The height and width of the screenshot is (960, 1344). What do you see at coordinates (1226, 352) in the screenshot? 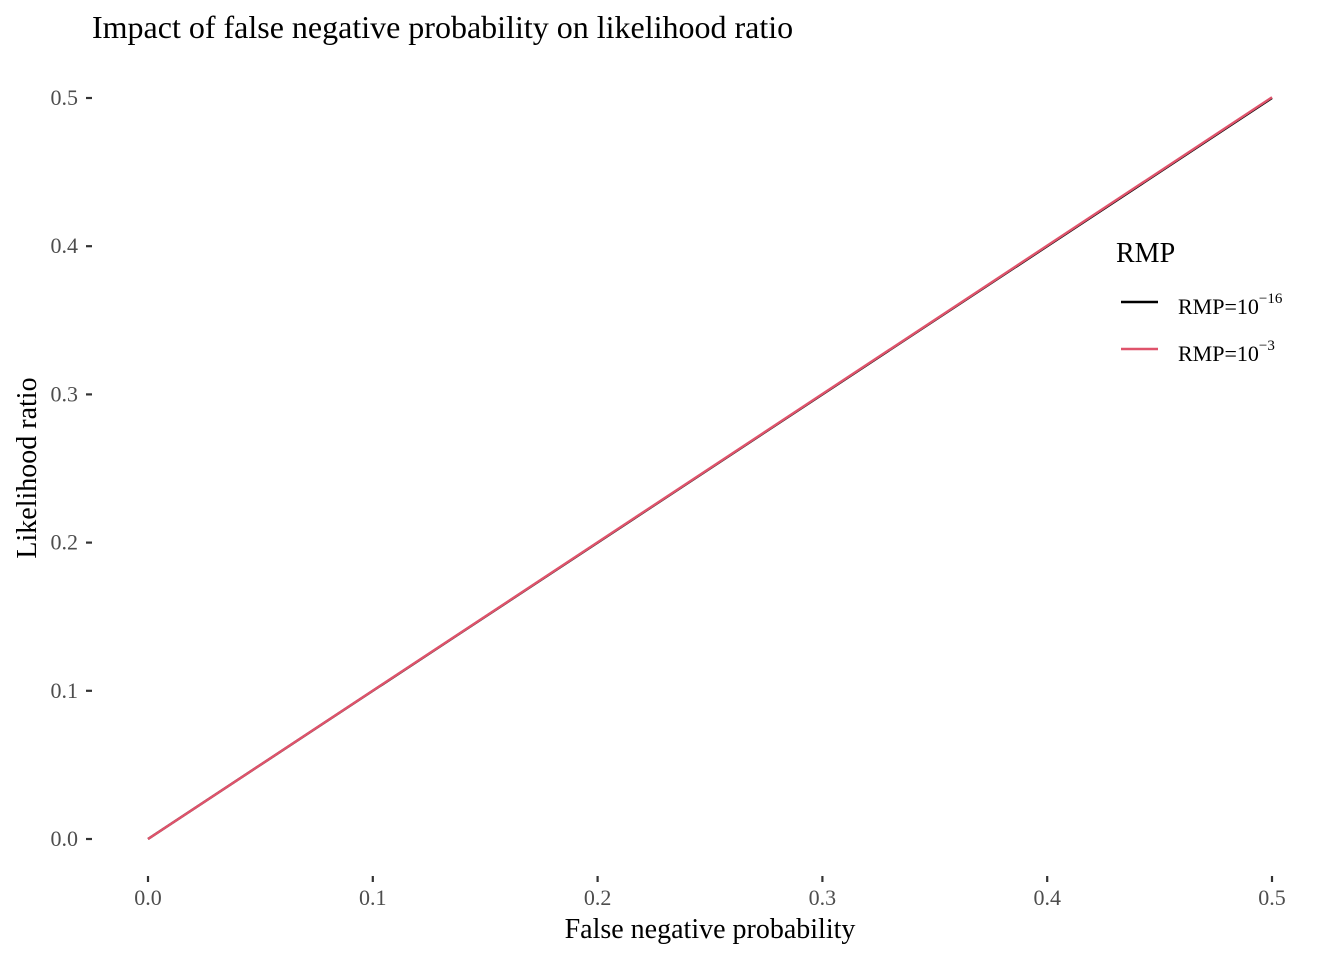
I see `legend-label-1: RMP=10−3` at bounding box center [1226, 352].